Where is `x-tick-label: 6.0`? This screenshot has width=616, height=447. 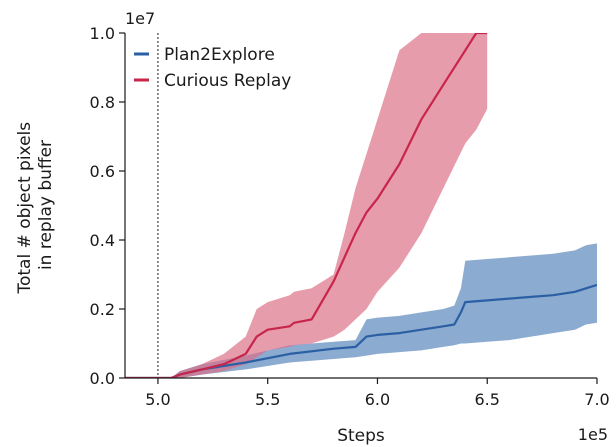 x-tick-label: 6.0 is located at coordinates (377, 399).